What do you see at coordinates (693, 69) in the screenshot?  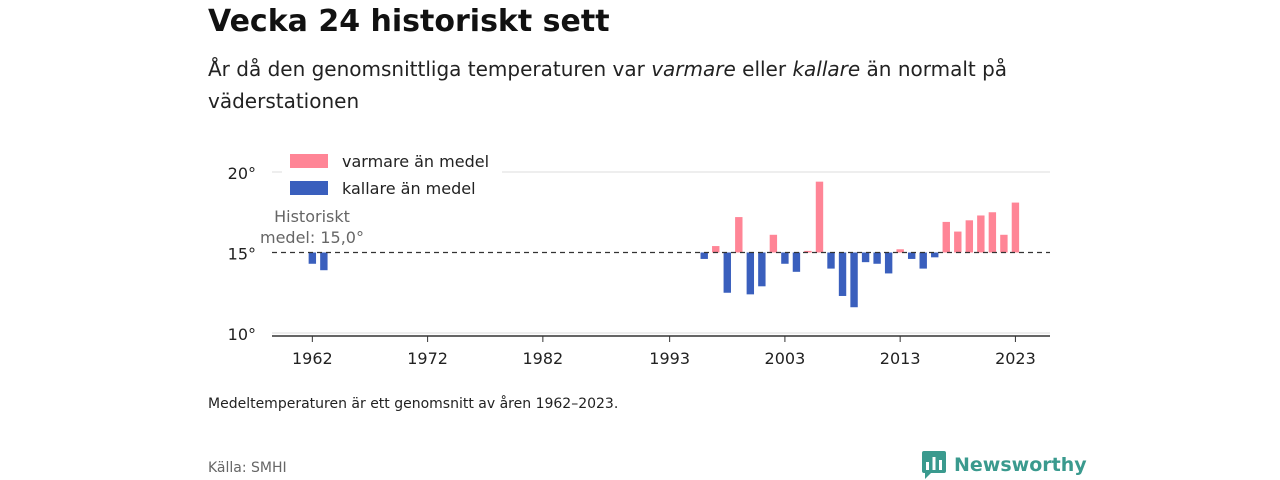 I see `subtitle-emphasis-warmer: varmare` at bounding box center [693, 69].